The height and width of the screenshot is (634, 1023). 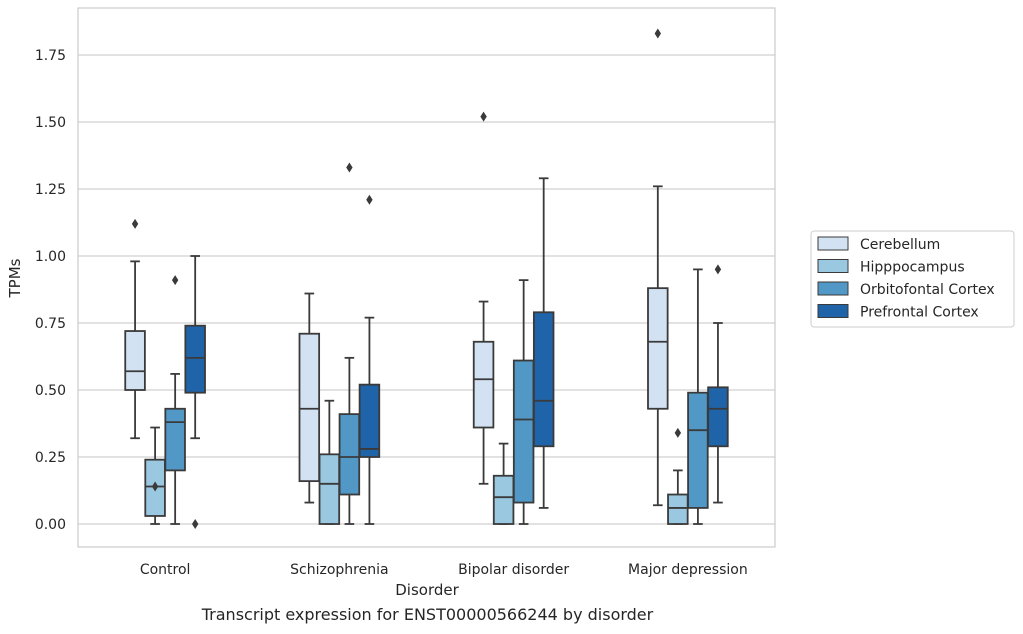 I want to click on y-tick-labels: 0.00 0.25 0.50 0.75 1.00 1.25 1.50 1.75, so click(x=50, y=290).